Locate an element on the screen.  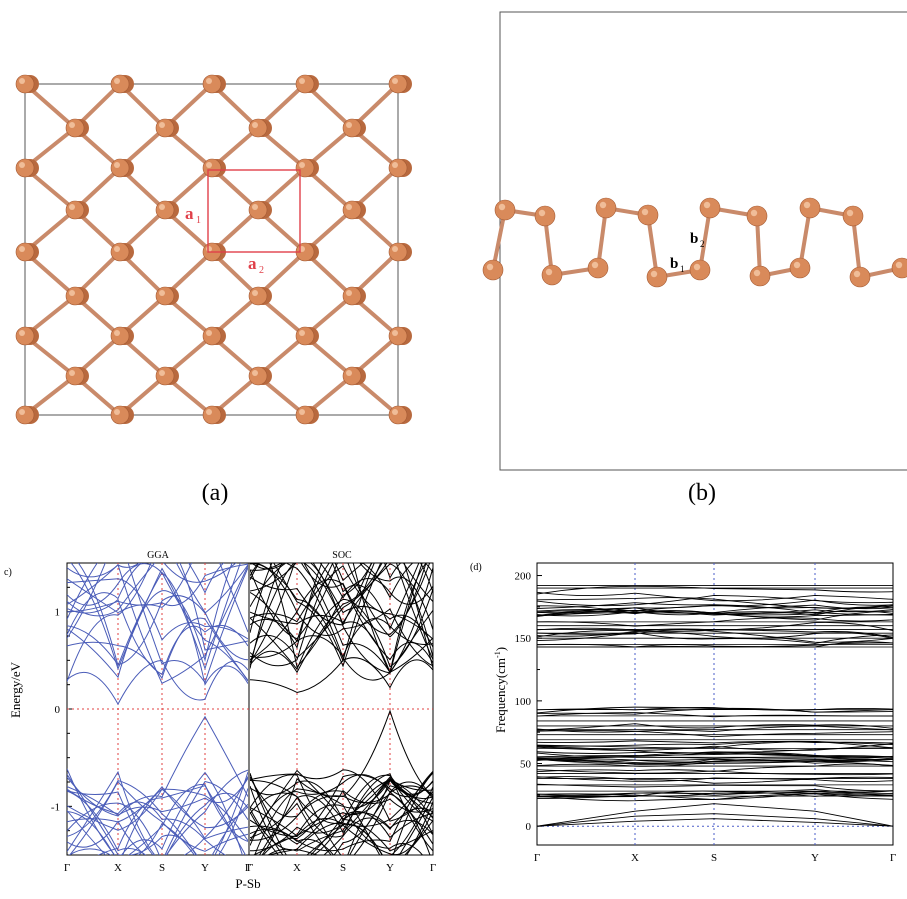
panel-b-caption: (b) is located at coordinates (702, 493).